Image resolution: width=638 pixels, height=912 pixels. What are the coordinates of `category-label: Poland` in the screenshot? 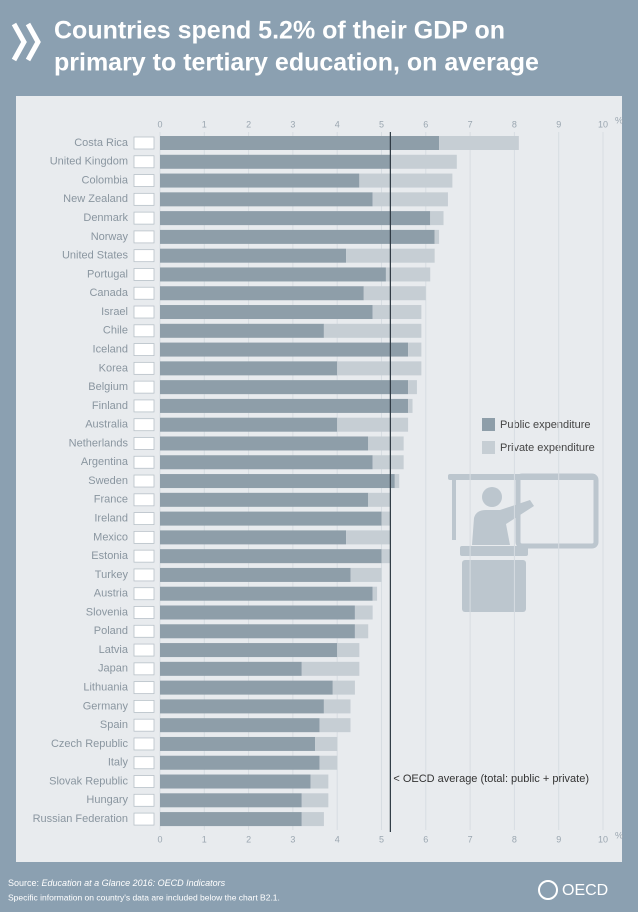 It's located at (111, 631).